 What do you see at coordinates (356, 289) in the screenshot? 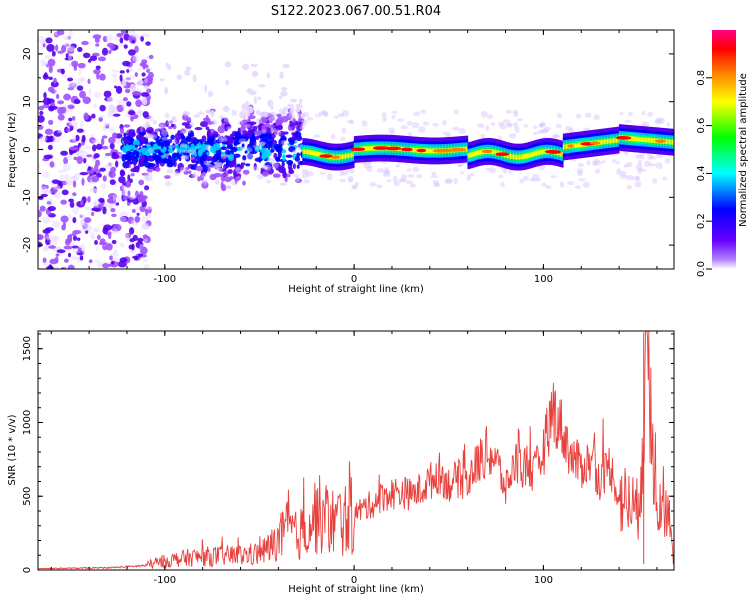
I see `spectrogram-xlabel: Height of straight line (km)` at bounding box center [356, 289].